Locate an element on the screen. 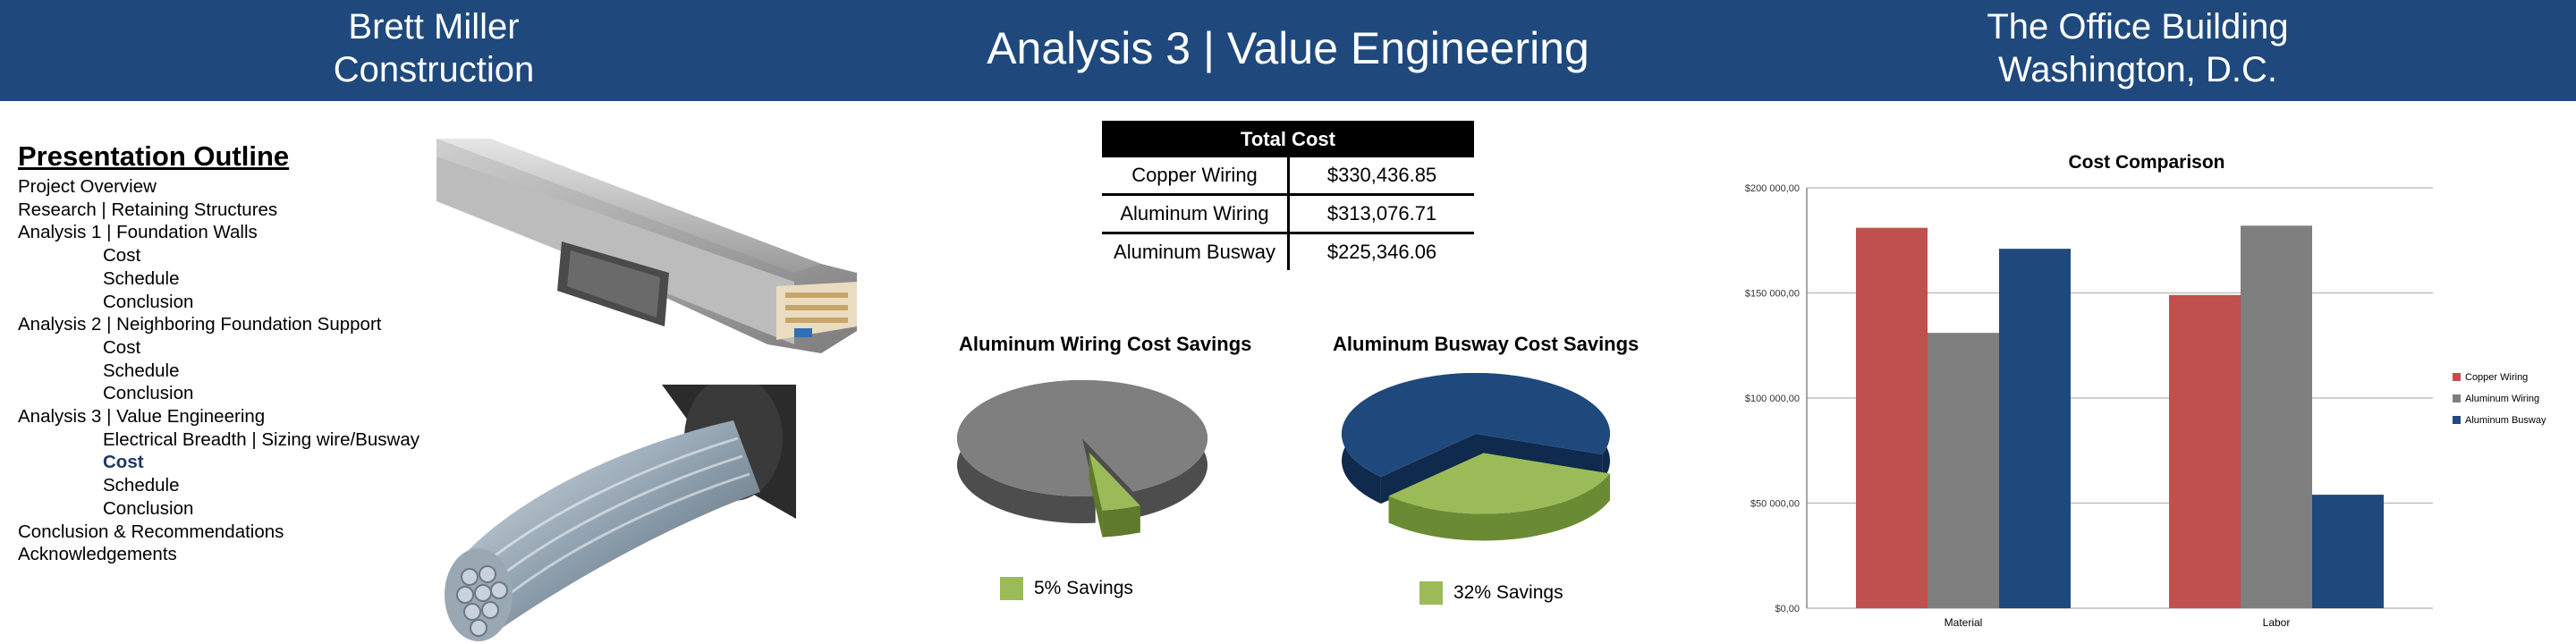 This screenshot has height=644, width=2576. x-tick-label: Material is located at coordinates (1964, 622).